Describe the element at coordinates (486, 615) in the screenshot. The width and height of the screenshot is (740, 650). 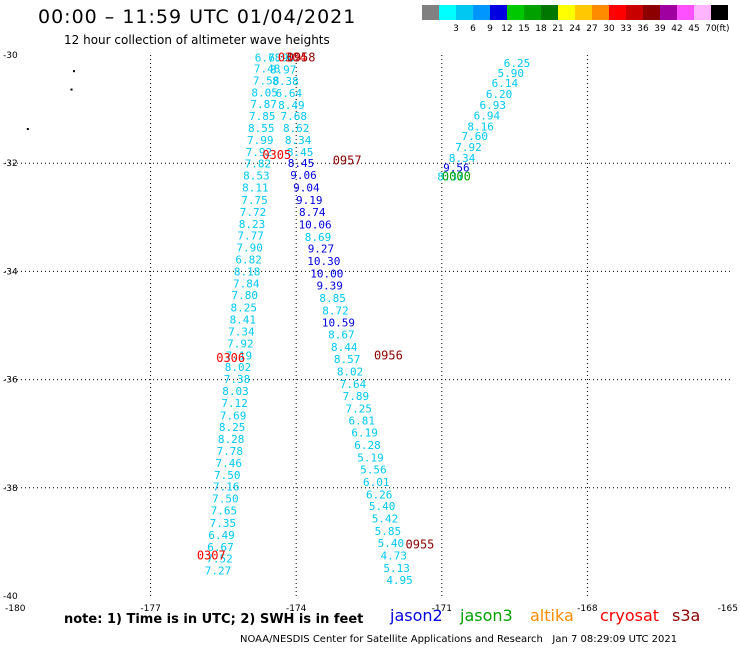
I see `mission-label-jason3: jason3` at that location.